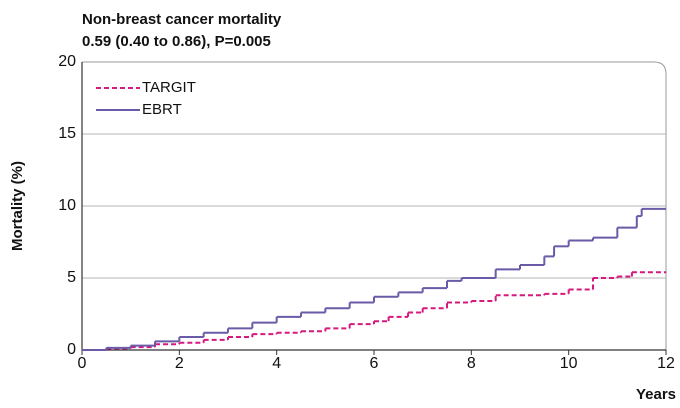  What do you see at coordinates (374, 363) in the screenshot?
I see `x-tick-label: 6` at bounding box center [374, 363].